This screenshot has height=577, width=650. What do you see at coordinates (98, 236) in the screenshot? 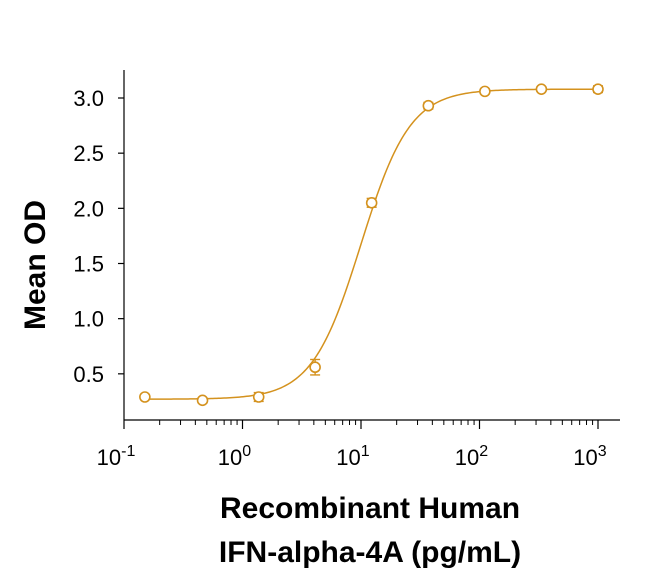
I see `y-ticks: 0.5 1.0 1.5 2.0 2.5 3.0` at bounding box center [98, 236].